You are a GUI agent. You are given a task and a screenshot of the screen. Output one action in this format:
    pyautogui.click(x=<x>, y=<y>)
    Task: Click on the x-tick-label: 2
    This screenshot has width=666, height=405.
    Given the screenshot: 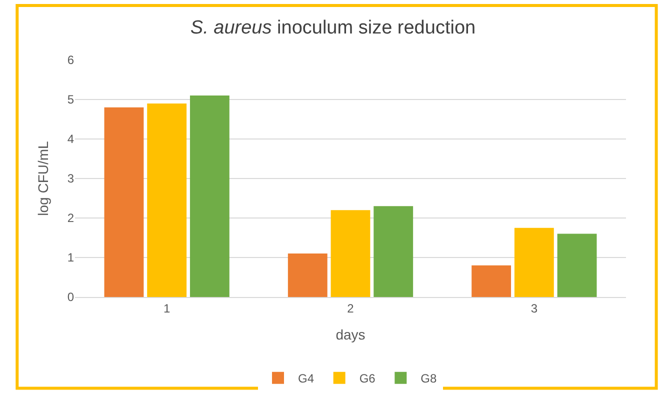 What is the action you would take?
    pyautogui.click(x=350, y=308)
    